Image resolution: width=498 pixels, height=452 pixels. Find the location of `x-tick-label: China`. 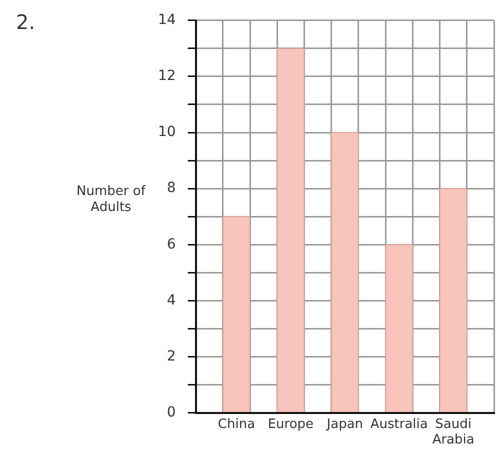

x-tick-label: China is located at coordinates (237, 424).